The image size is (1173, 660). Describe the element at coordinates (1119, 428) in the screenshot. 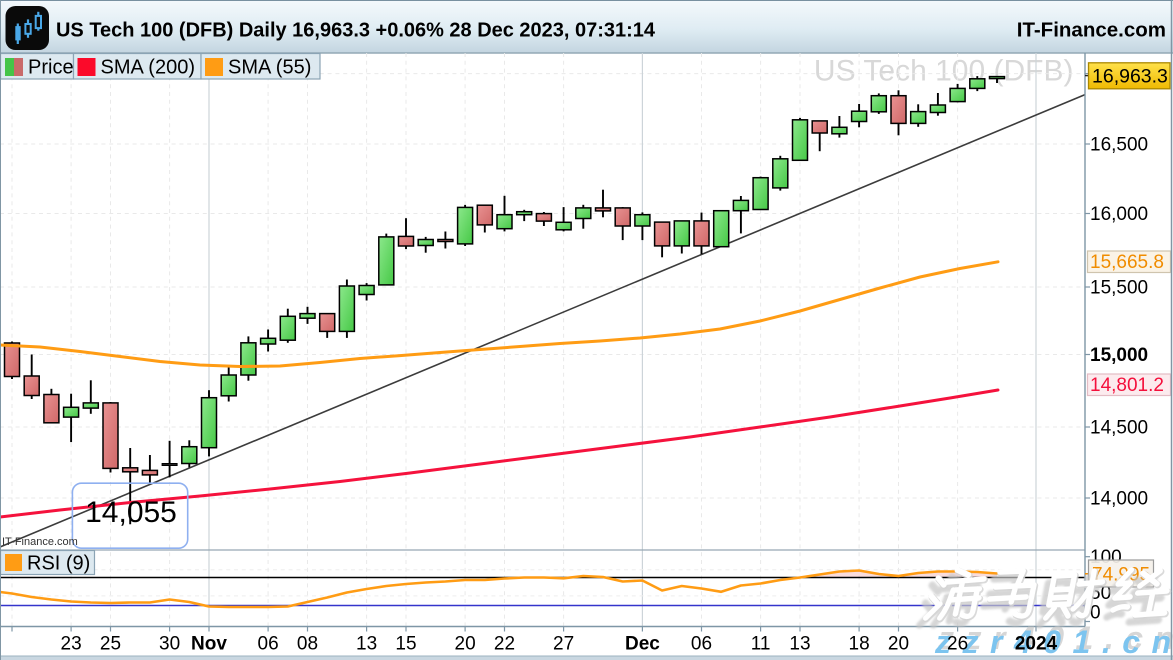

I see `svg-text: 14,500` at that location.